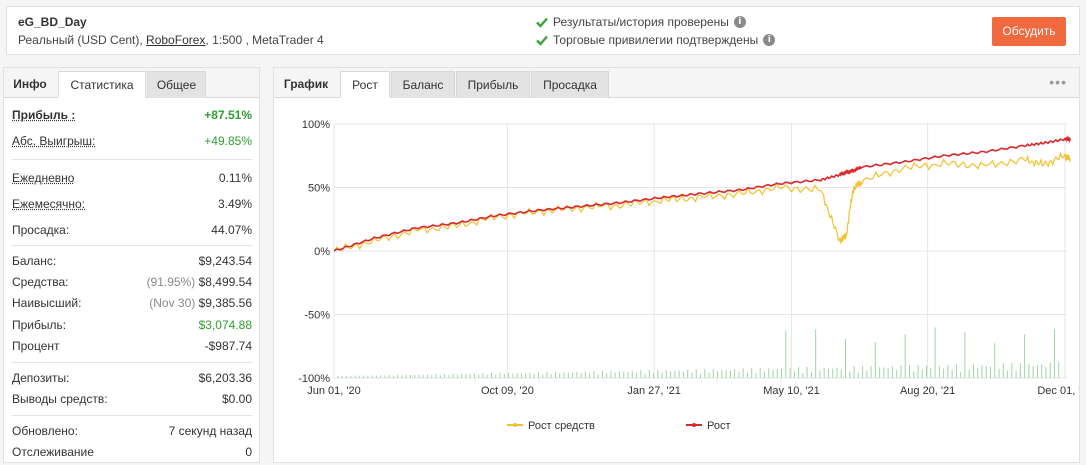  I want to click on stat-drawdown: Просадка: 44.07%, so click(132, 231).